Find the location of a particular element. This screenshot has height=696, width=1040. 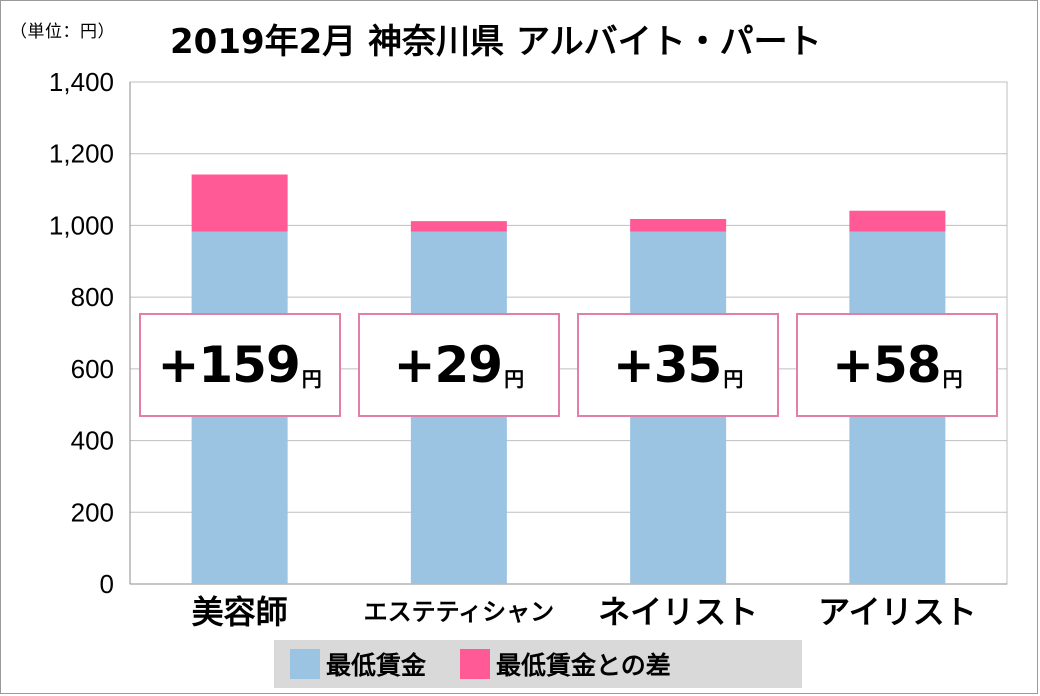

y-tick-label: 200 is located at coordinates (92, 512).